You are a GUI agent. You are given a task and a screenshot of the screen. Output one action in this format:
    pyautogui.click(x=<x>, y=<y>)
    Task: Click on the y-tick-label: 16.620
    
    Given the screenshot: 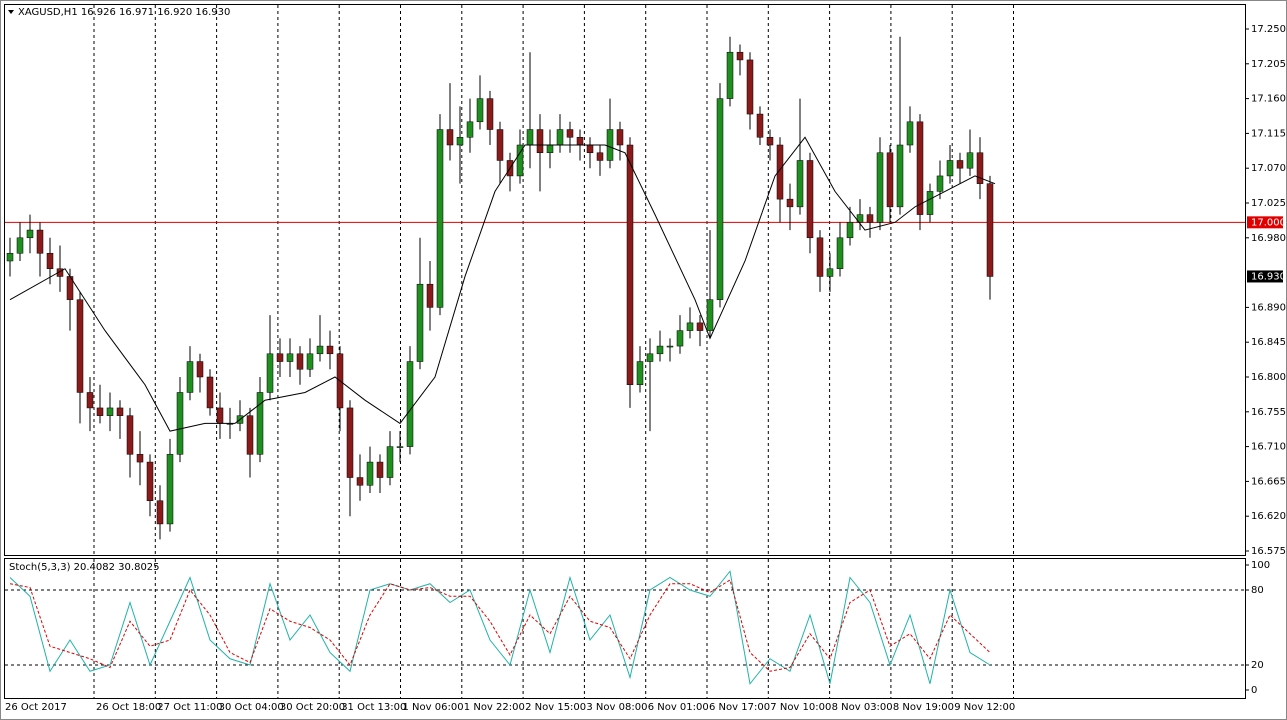 What is the action you would take?
    pyautogui.click(x=1268, y=516)
    